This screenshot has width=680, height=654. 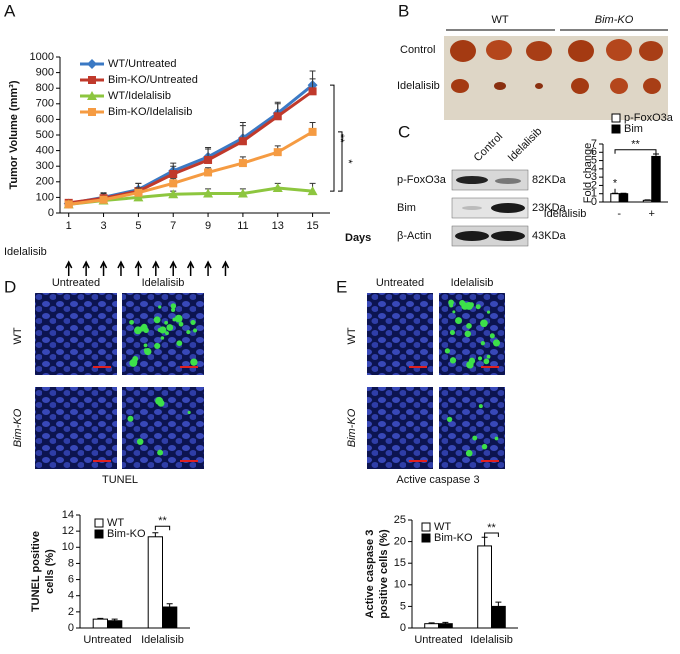 What do you see at coordinates (45, 88) in the screenshot?
I see `y-tick-label: 800` at bounding box center [45, 88].